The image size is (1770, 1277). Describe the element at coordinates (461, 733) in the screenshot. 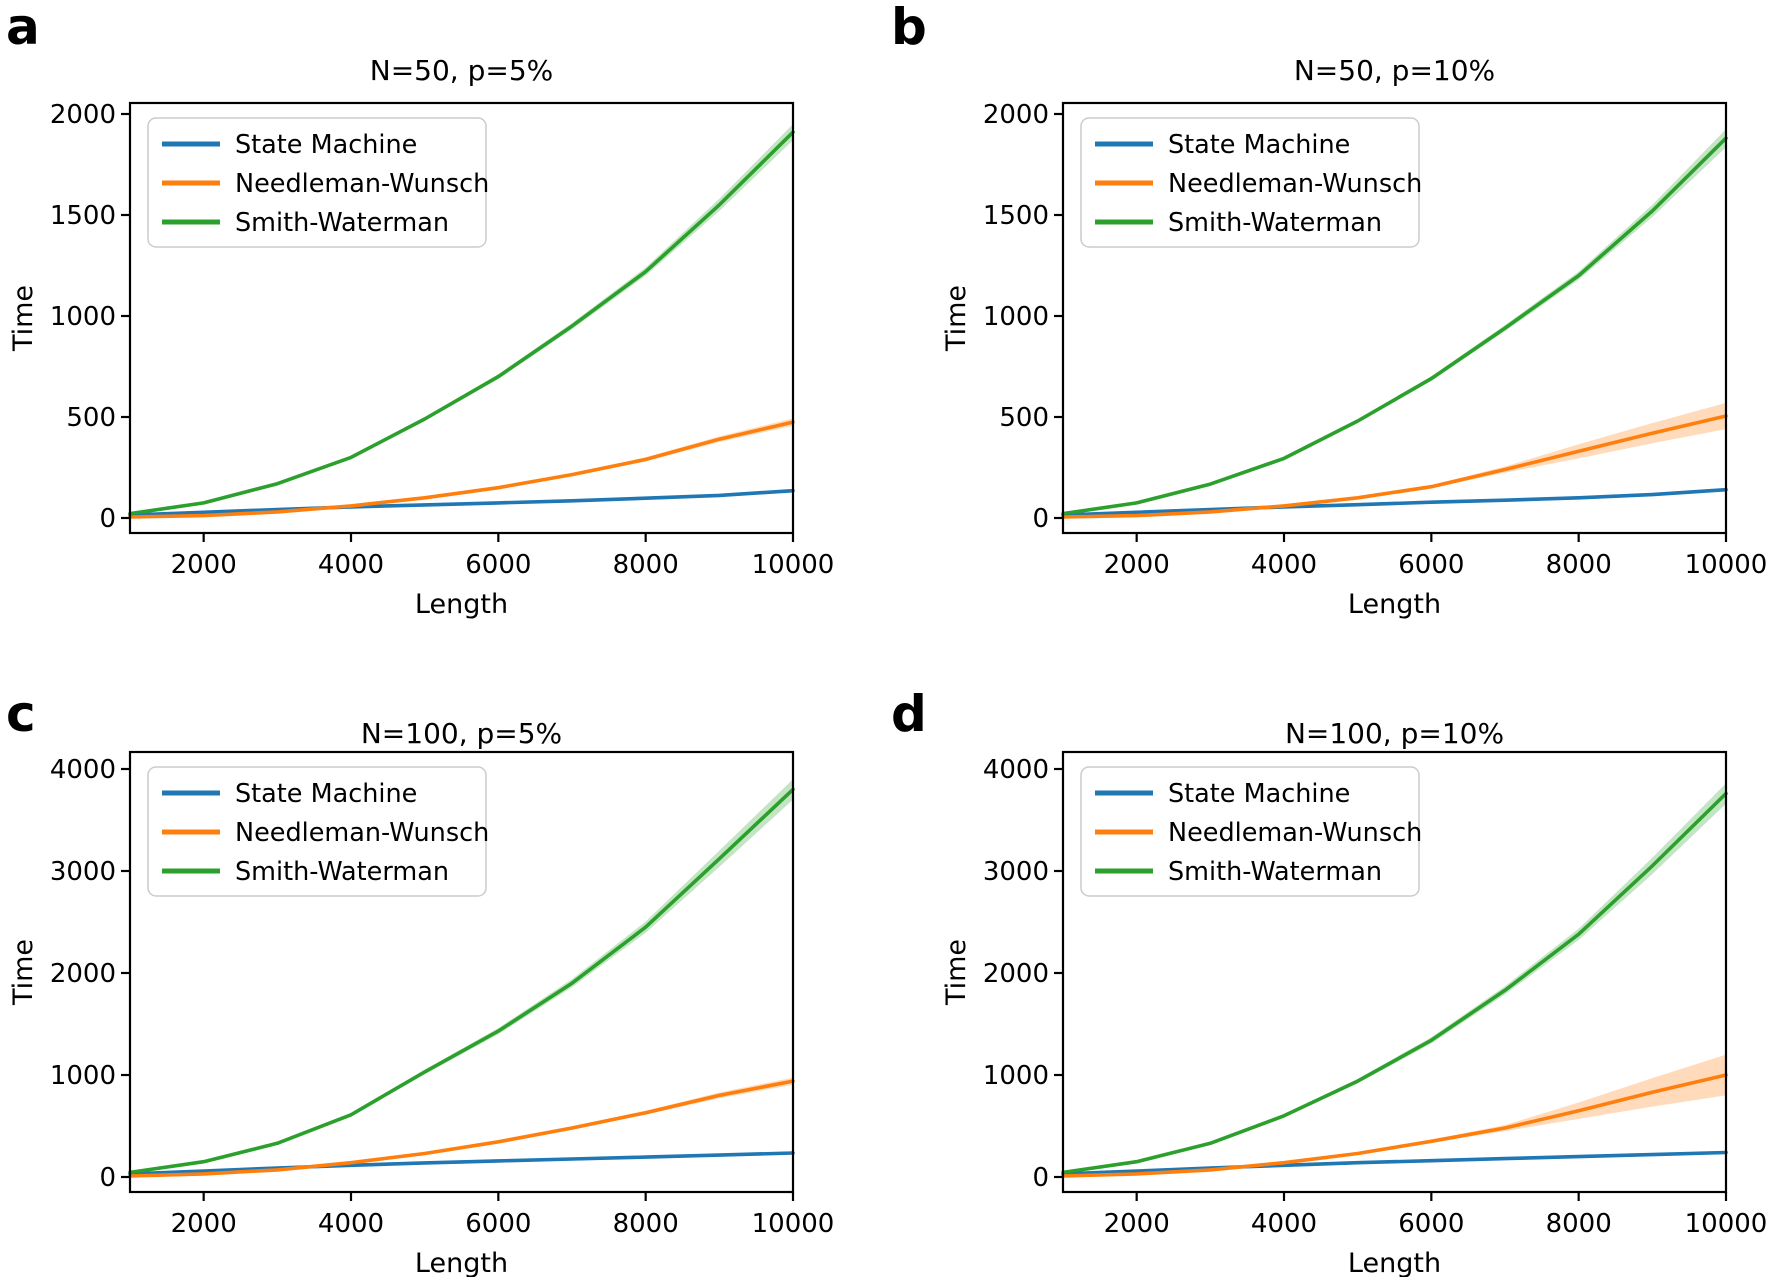

I see `chart-title-c: N=100, p=5%` at that location.